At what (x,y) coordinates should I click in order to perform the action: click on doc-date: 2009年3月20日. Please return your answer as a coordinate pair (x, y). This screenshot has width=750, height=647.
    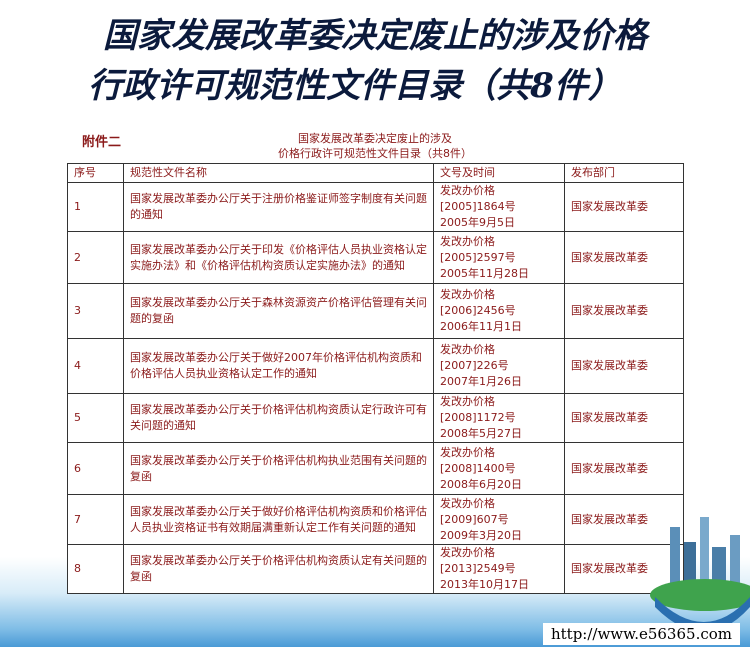
    Looking at the image, I should click on (481, 535).